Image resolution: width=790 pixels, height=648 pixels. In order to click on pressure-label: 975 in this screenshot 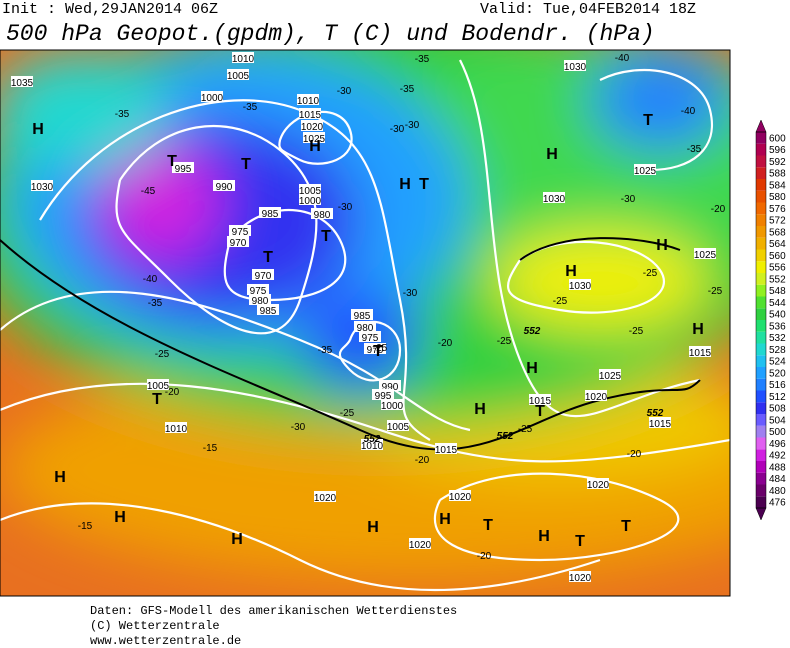, I will do `click(370, 338)`.